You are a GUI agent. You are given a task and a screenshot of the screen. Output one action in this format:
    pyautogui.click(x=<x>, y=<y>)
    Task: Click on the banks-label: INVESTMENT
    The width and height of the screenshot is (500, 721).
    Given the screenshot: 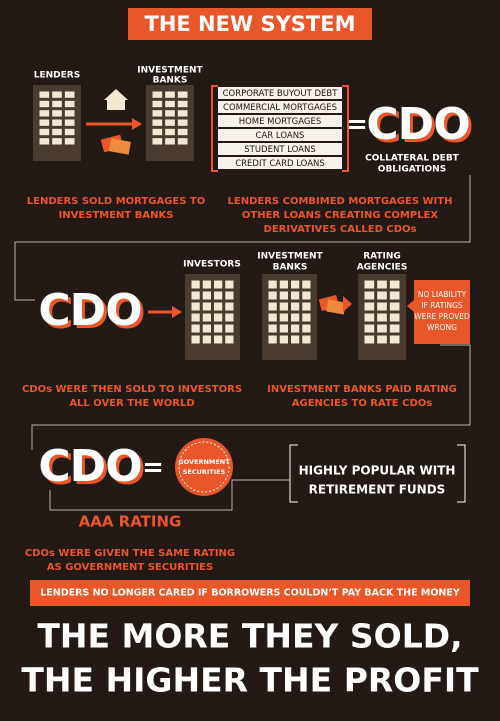 What is the action you would take?
    pyautogui.click(x=290, y=257)
    